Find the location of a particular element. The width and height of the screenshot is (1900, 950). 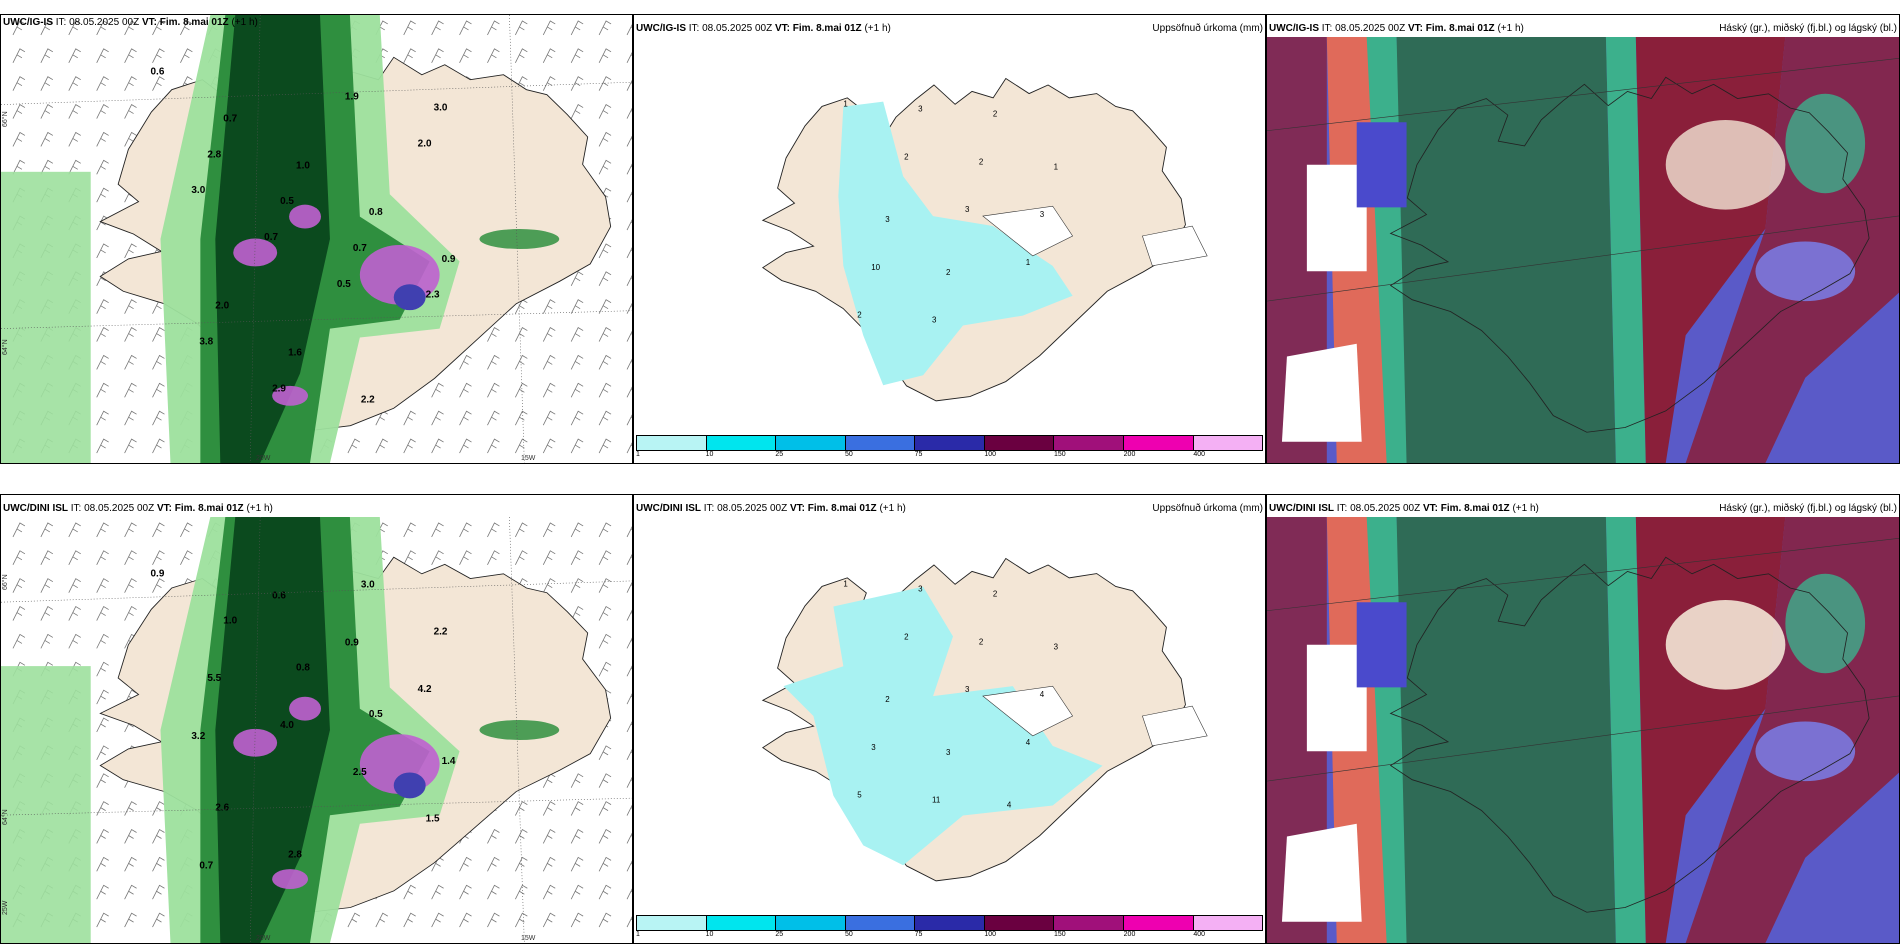

lon-label-25: 25W is located at coordinates (5, 907).